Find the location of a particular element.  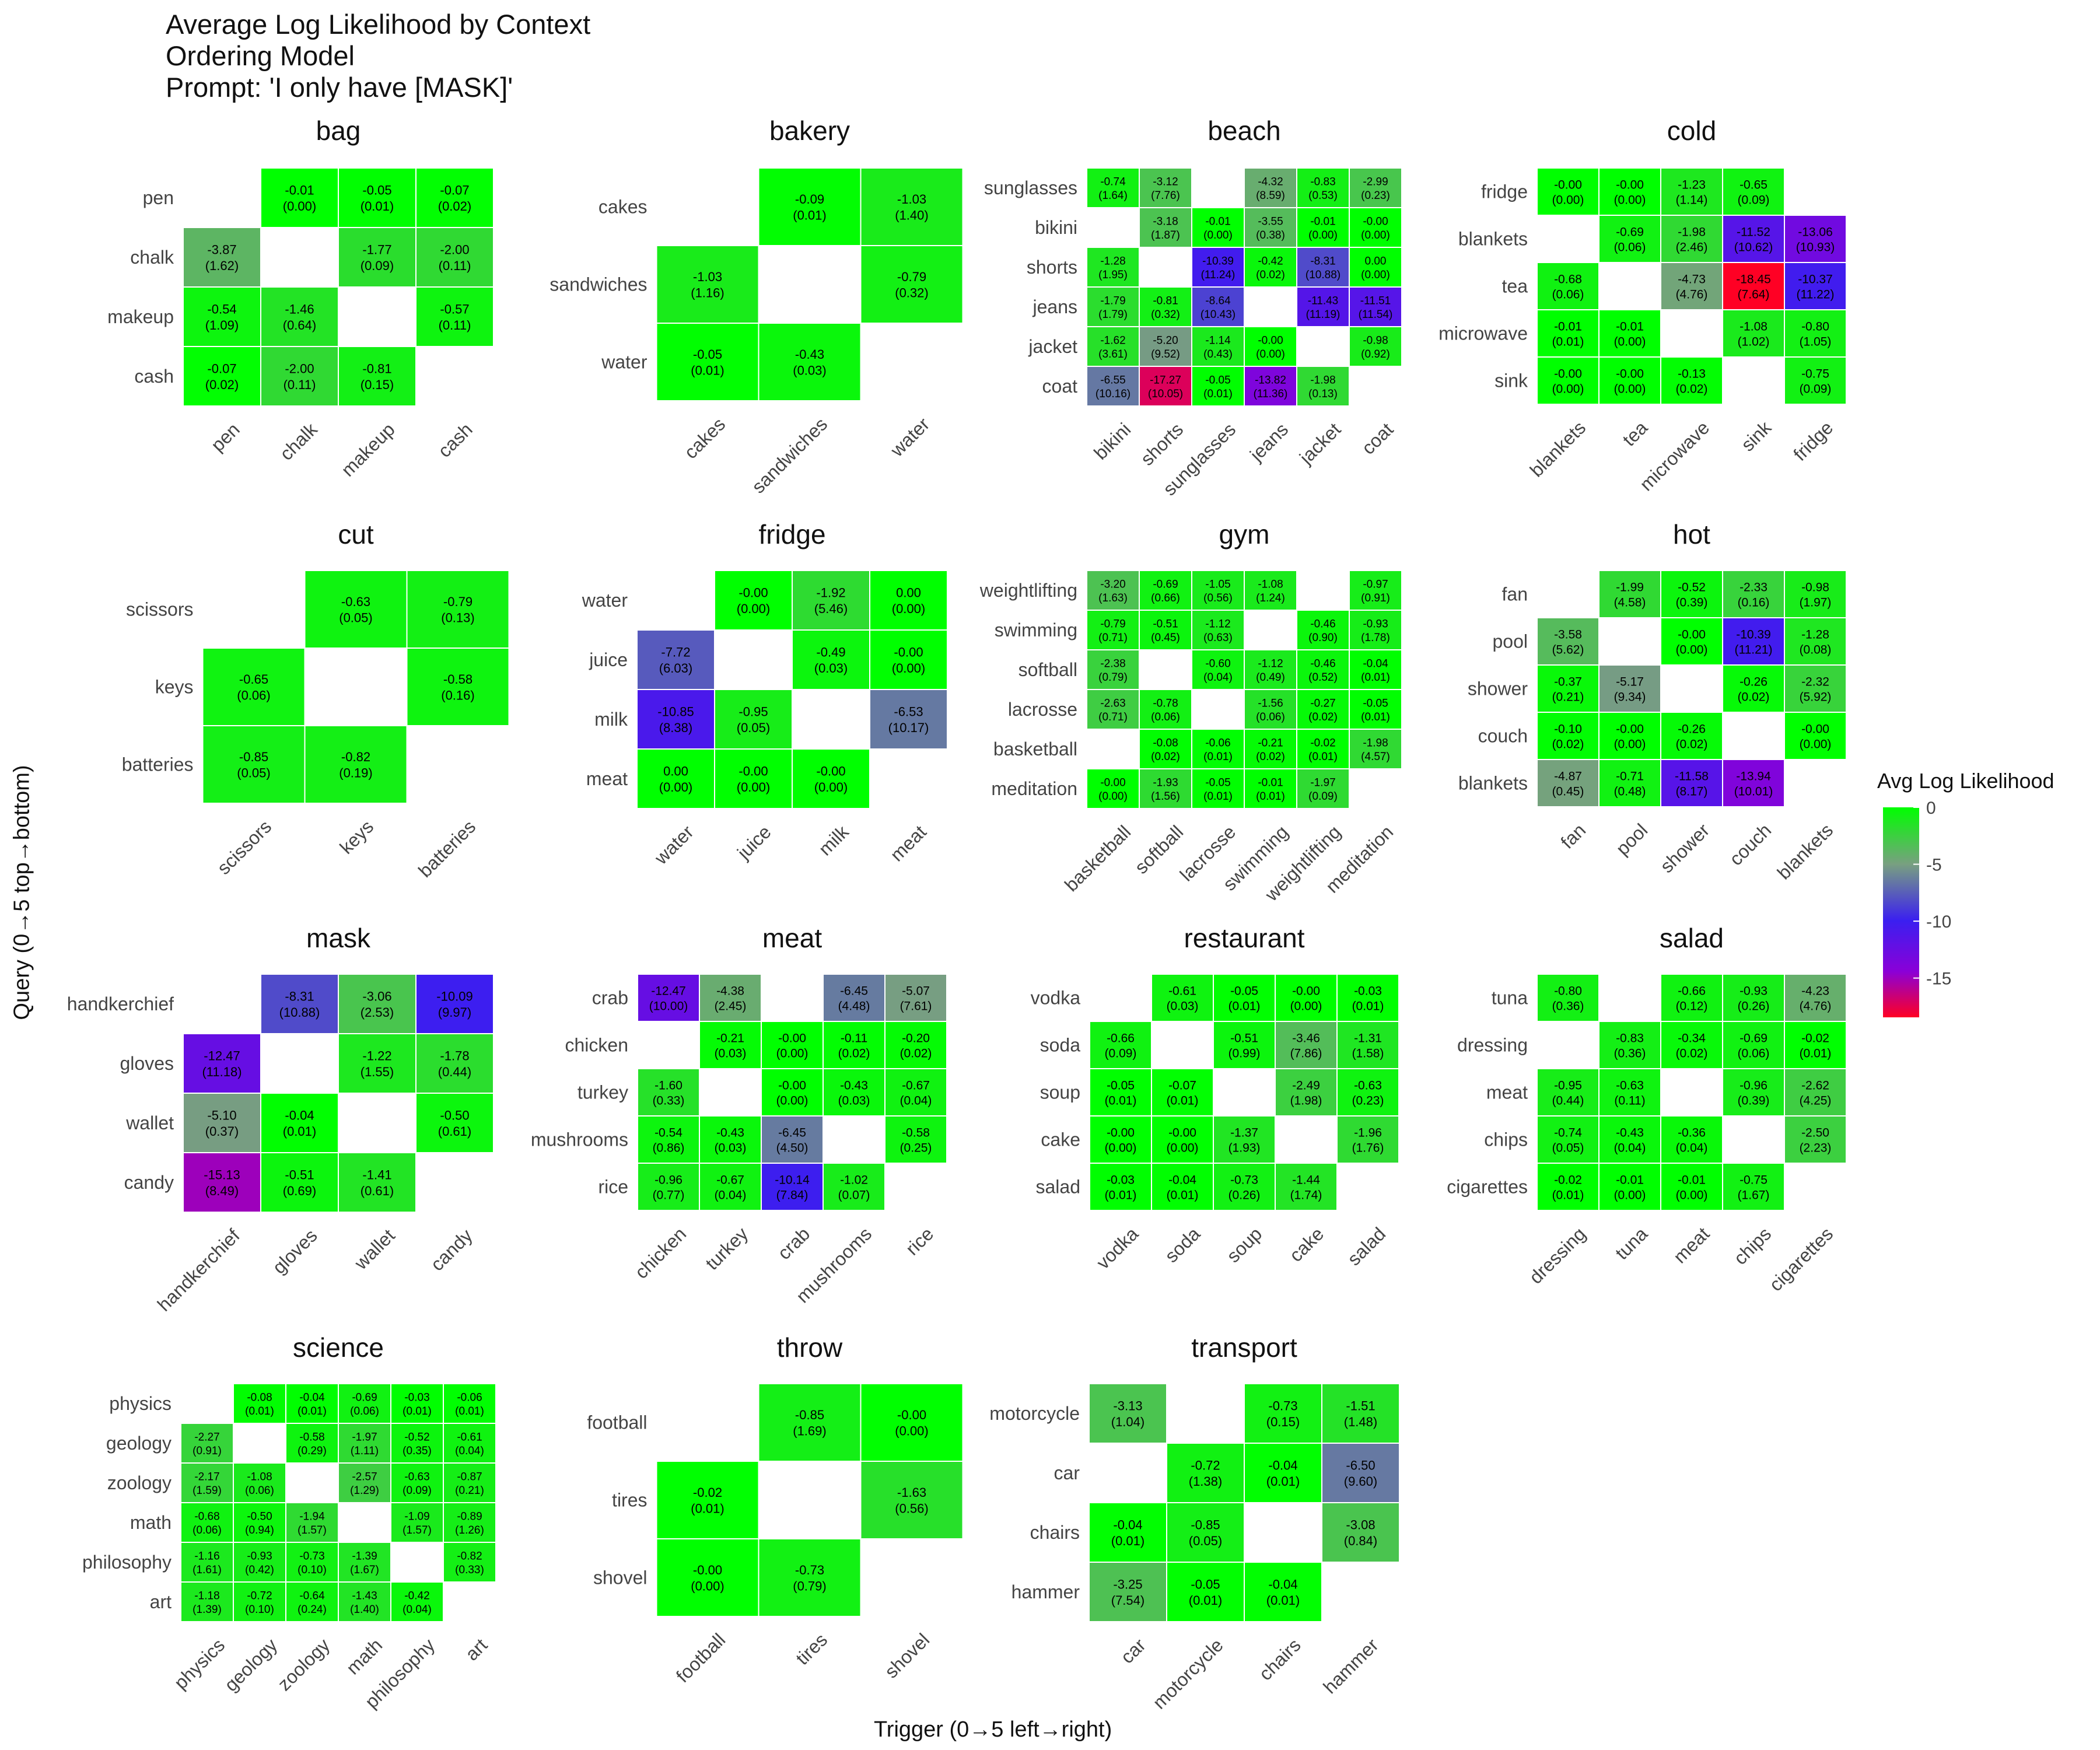

cell-sd-label: (1.78) is located at coordinates (1375, 638).